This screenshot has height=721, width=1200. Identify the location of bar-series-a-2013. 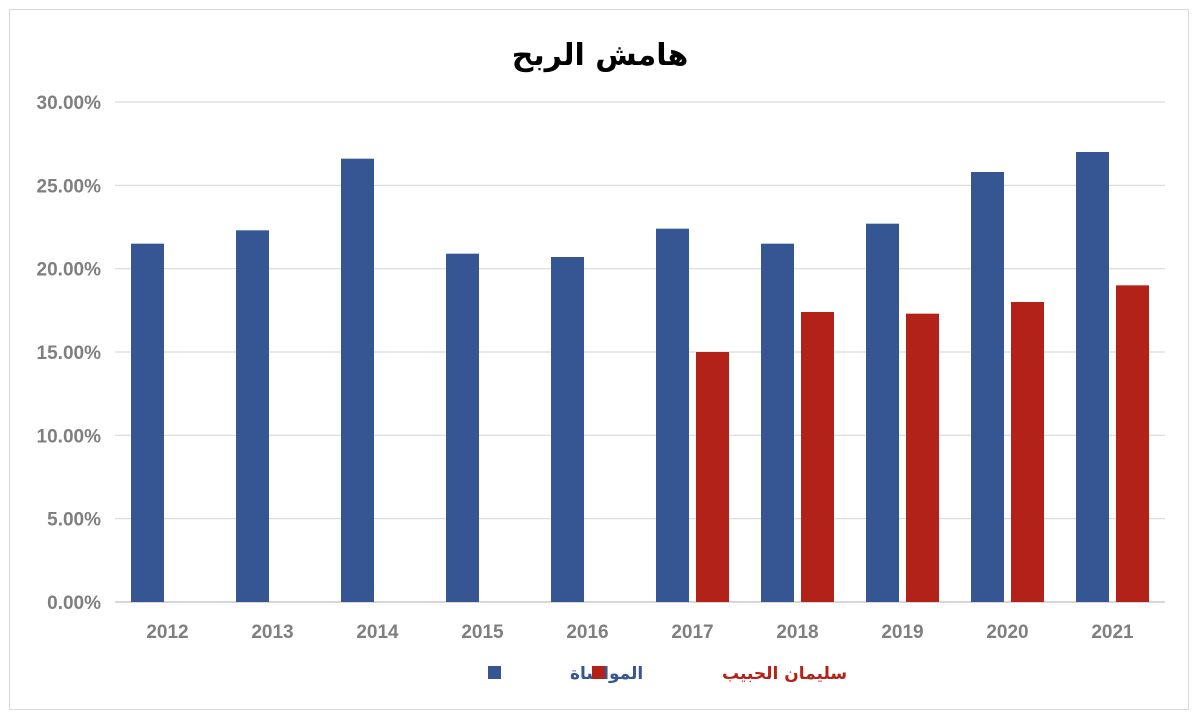
(252, 416).